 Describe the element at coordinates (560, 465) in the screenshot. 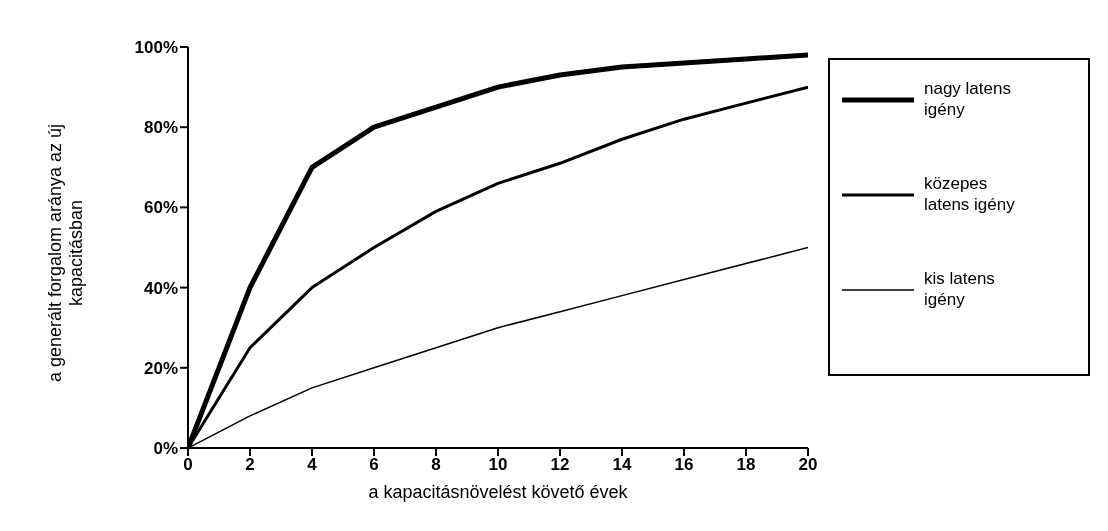

I see `x-tick-label: 12` at that location.